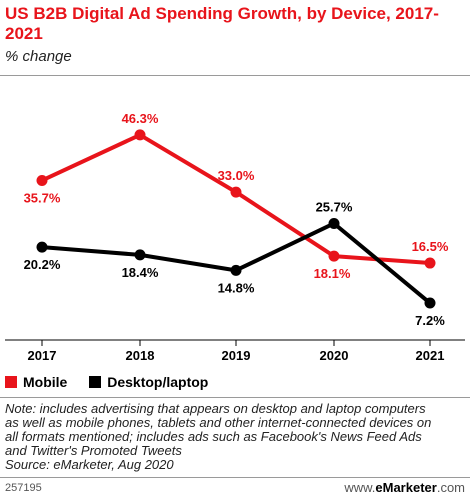 The height and width of the screenshot is (499, 470). Describe the element at coordinates (235, 75) in the screenshot. I see `top-divider` at that location.